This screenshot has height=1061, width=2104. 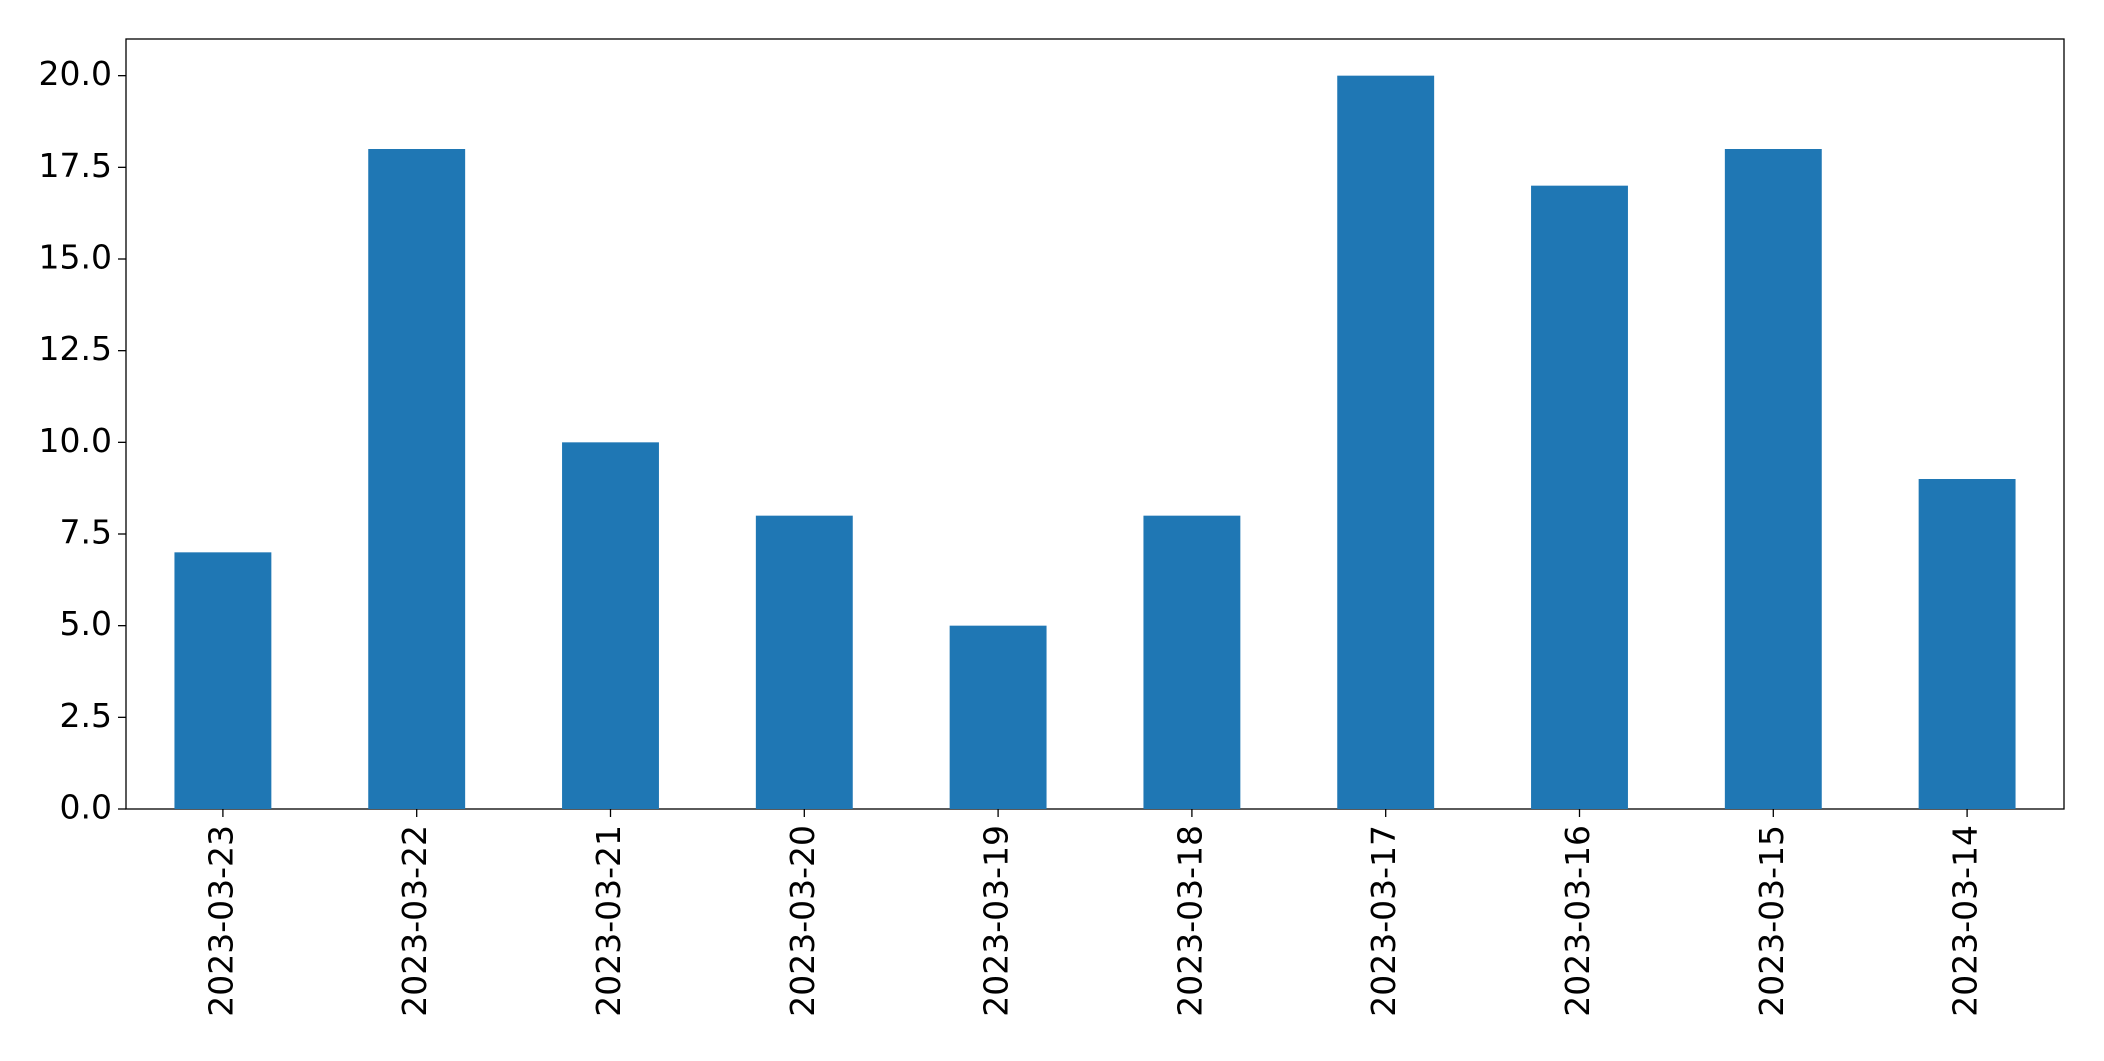 I want to click on y-tick-label: 7.5, so click(x=86, y=532).